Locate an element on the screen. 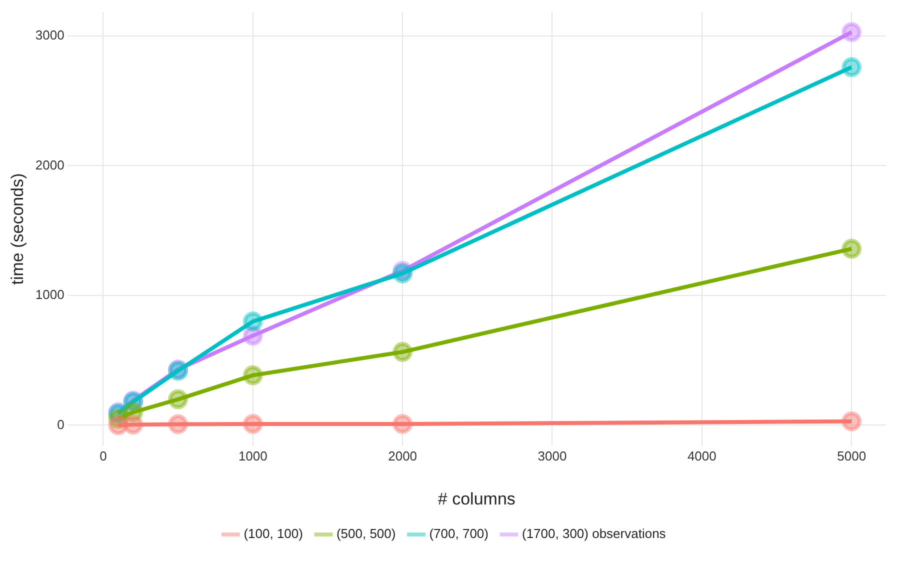 This screenshot has width=906, height=561. y-tick-label: 0 is located at coordinates (60, 424).